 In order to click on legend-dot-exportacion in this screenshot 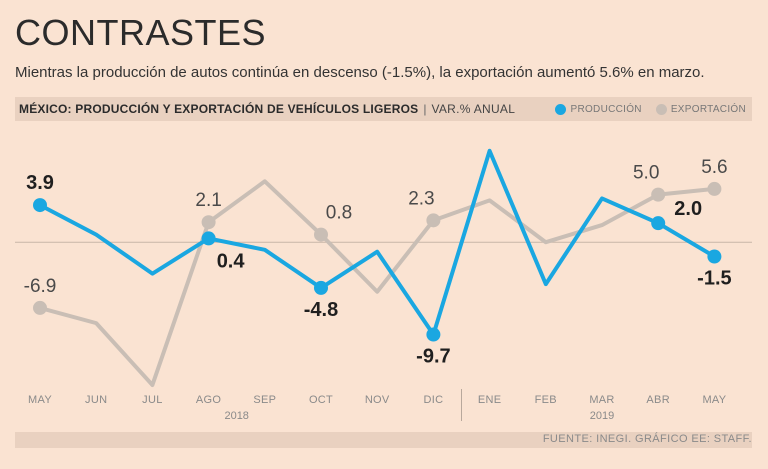, I will do `click(661, 109)`.